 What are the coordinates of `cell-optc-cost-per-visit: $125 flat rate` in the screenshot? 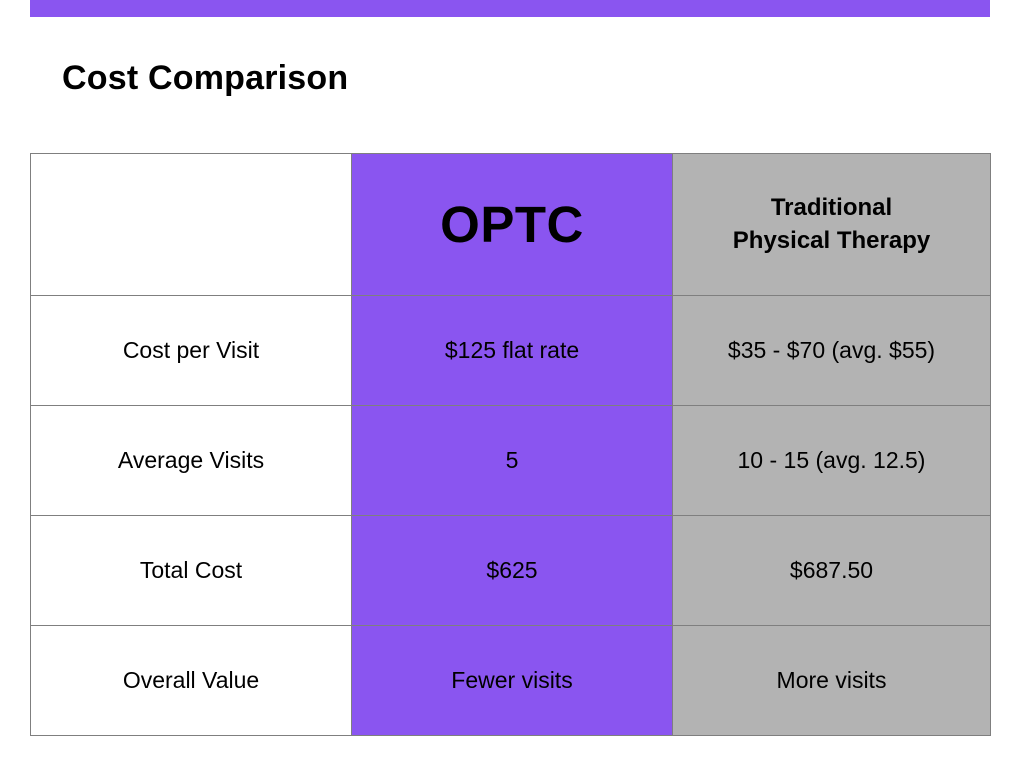 It's located at (512, 350).